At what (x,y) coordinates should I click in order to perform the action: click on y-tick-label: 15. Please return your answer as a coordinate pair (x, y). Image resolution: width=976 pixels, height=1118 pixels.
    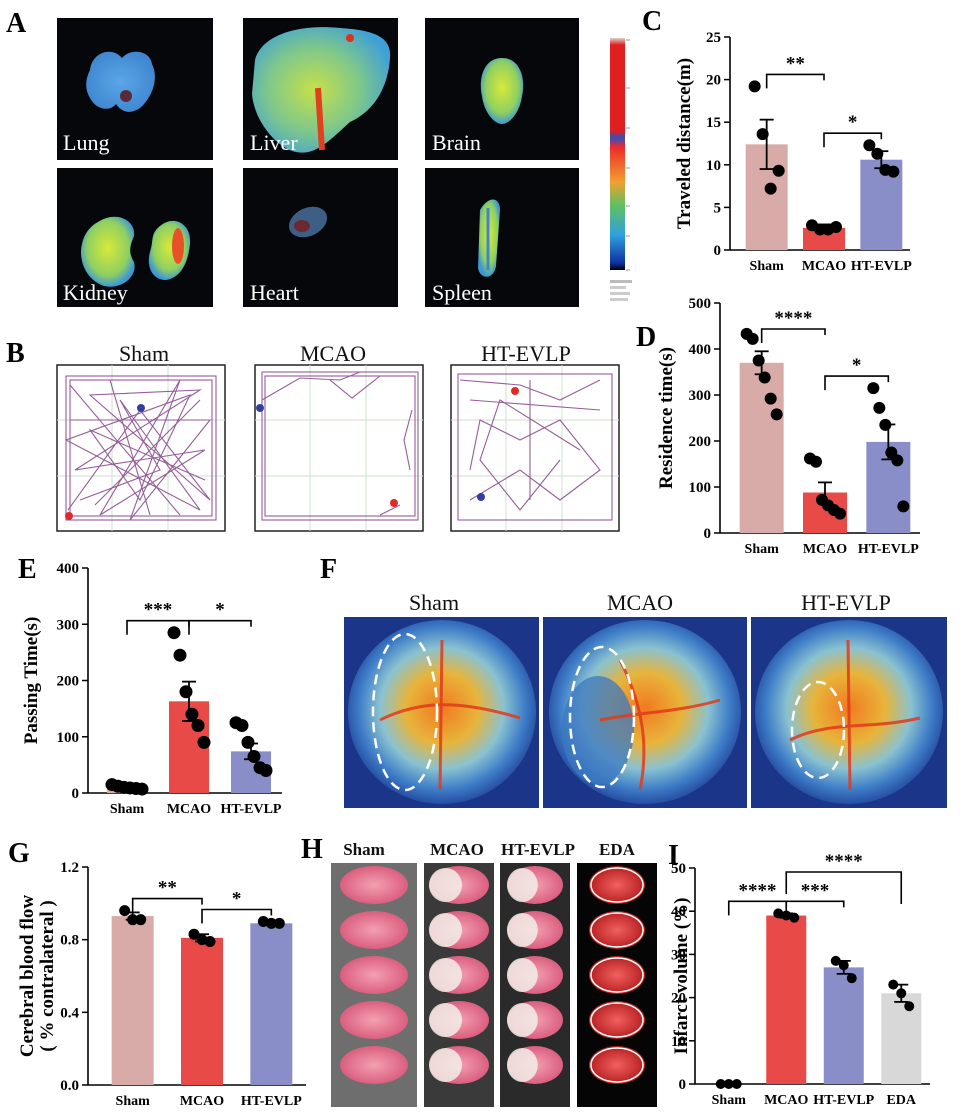
    Looking at the image, I should click on (713, 123).